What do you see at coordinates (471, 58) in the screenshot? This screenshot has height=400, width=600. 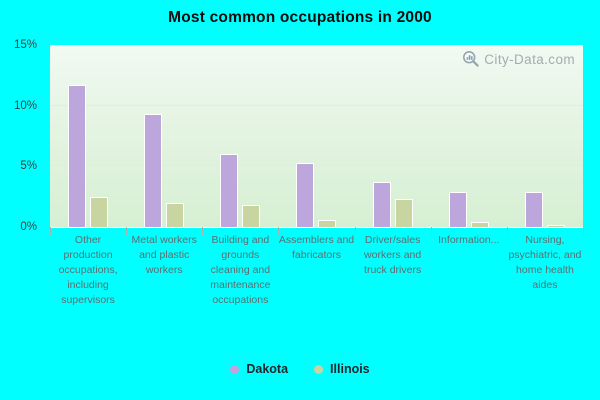 I see `magnifier-chart-icon` at bounding box center [471, 58].